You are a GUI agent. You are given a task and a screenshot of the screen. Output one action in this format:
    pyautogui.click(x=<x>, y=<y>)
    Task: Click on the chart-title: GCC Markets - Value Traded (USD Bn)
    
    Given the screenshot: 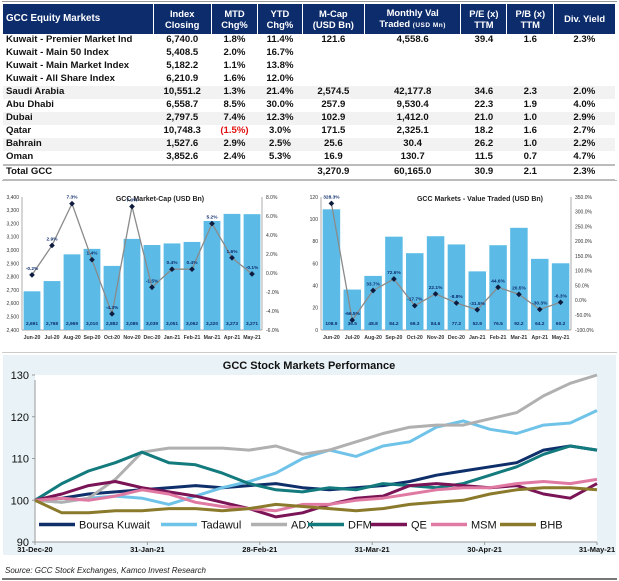 What is the action you would take?
    pyautogui.click(x=480, y=199)
    